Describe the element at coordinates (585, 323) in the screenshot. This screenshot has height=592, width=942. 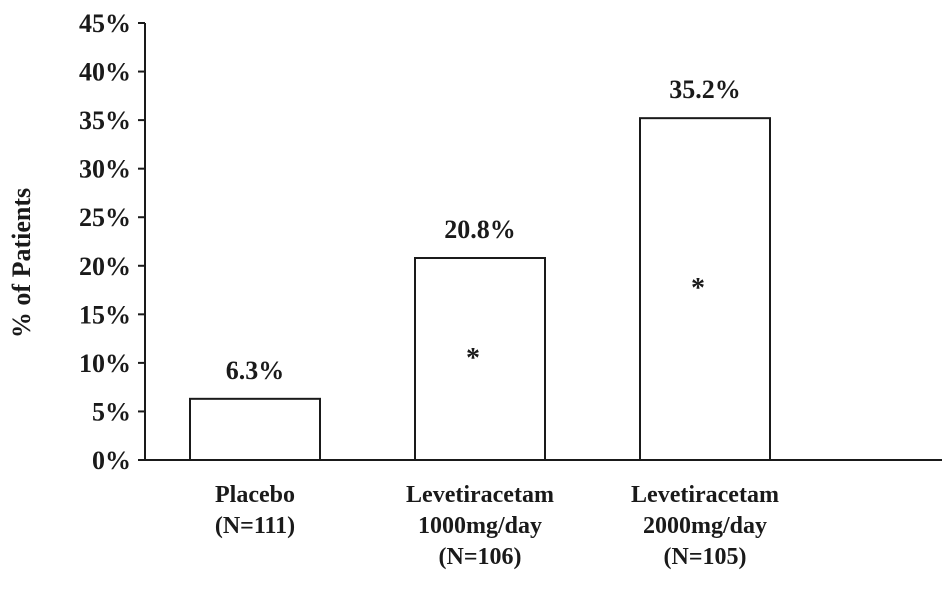
I see `significance-marks: **` at that location.